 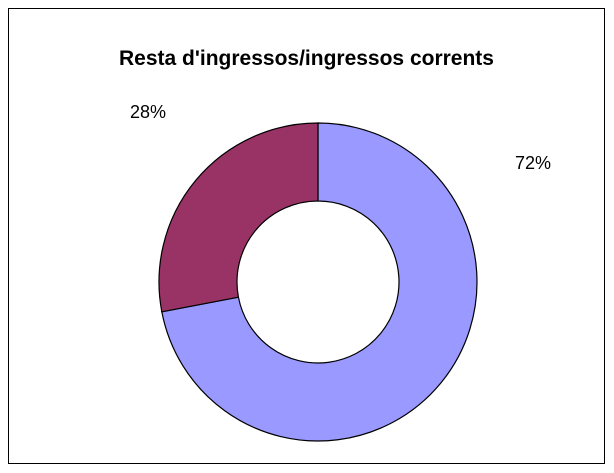 I want to click on chart-title: Resta d'ingressos/ingressos corrents, so click(x=306, y=58).